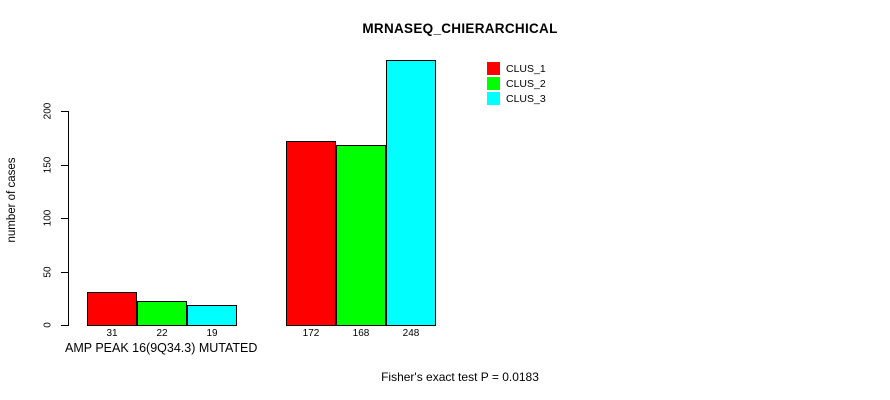  I want to click on legend: CLUS_1 CLUS_2 CLUS_3, so click(516, 83).